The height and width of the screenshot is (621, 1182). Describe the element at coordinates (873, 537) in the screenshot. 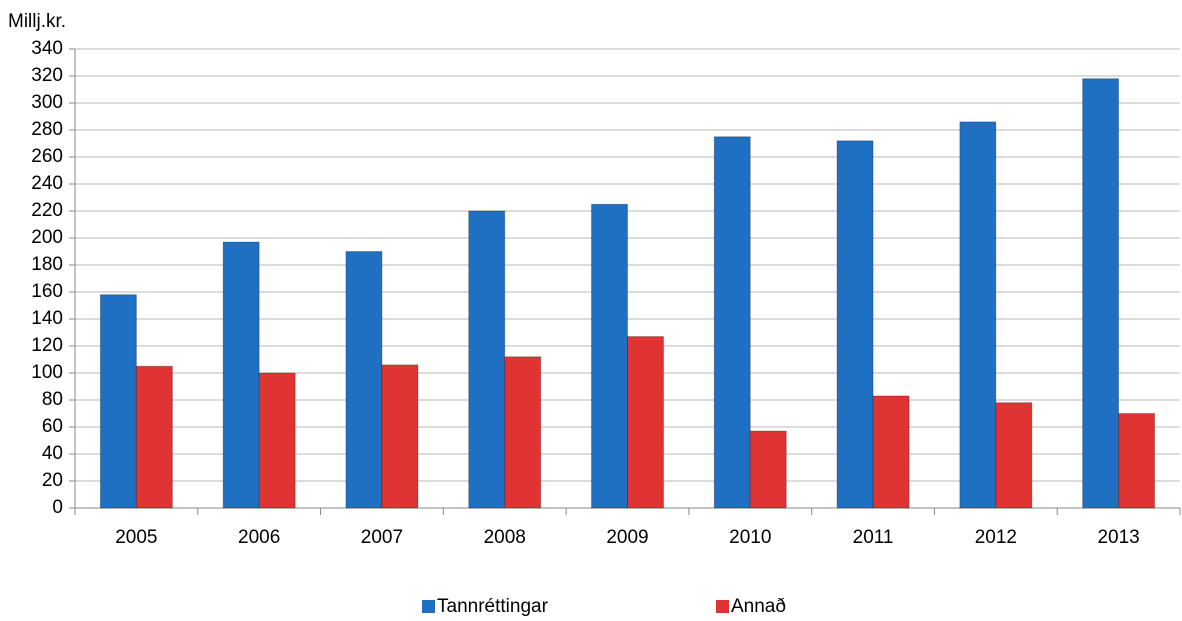

I see `x-tick-label: 2011` at that location.